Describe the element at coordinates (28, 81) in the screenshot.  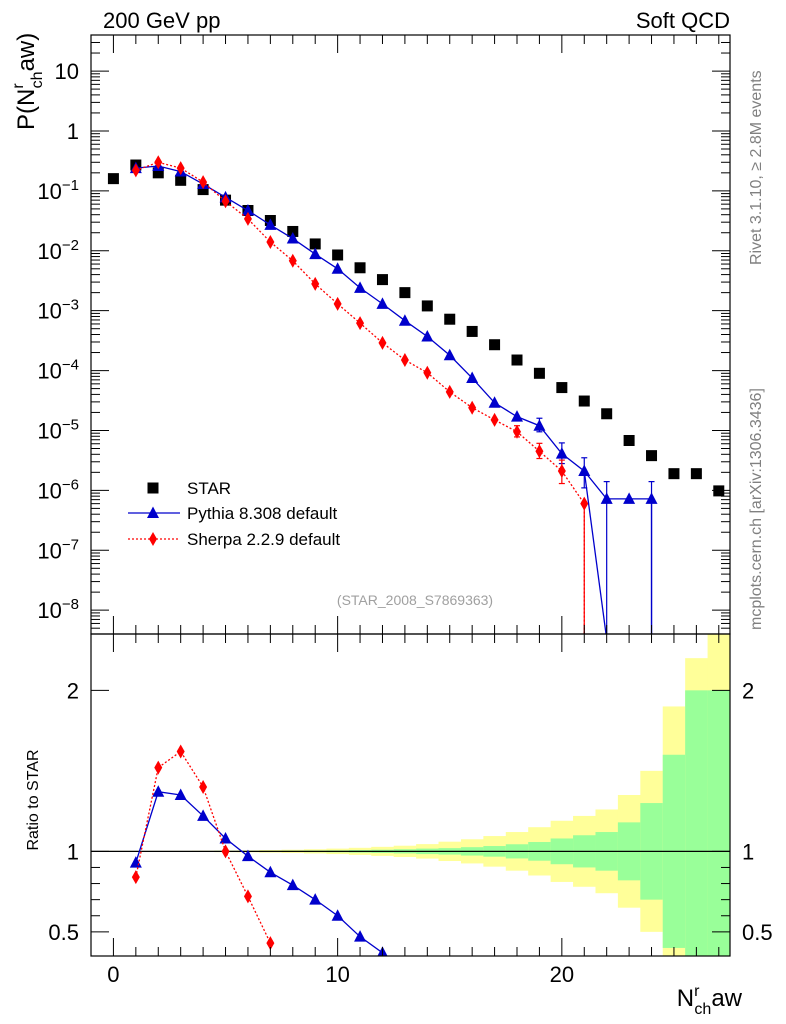
I see `main-y-axis-label: P(Nr chaw)` at that location.